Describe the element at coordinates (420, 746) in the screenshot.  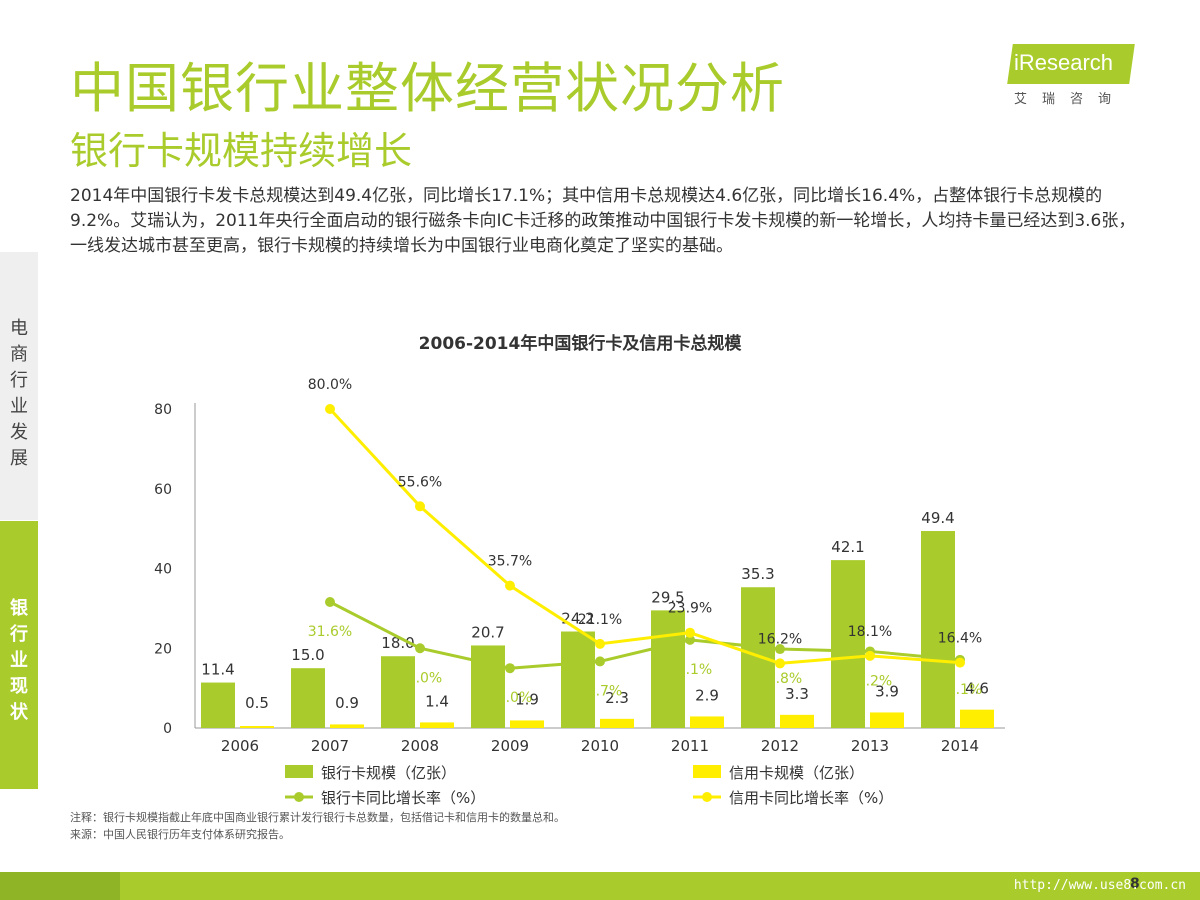
I see `x-tick-label: 2008` at that location.